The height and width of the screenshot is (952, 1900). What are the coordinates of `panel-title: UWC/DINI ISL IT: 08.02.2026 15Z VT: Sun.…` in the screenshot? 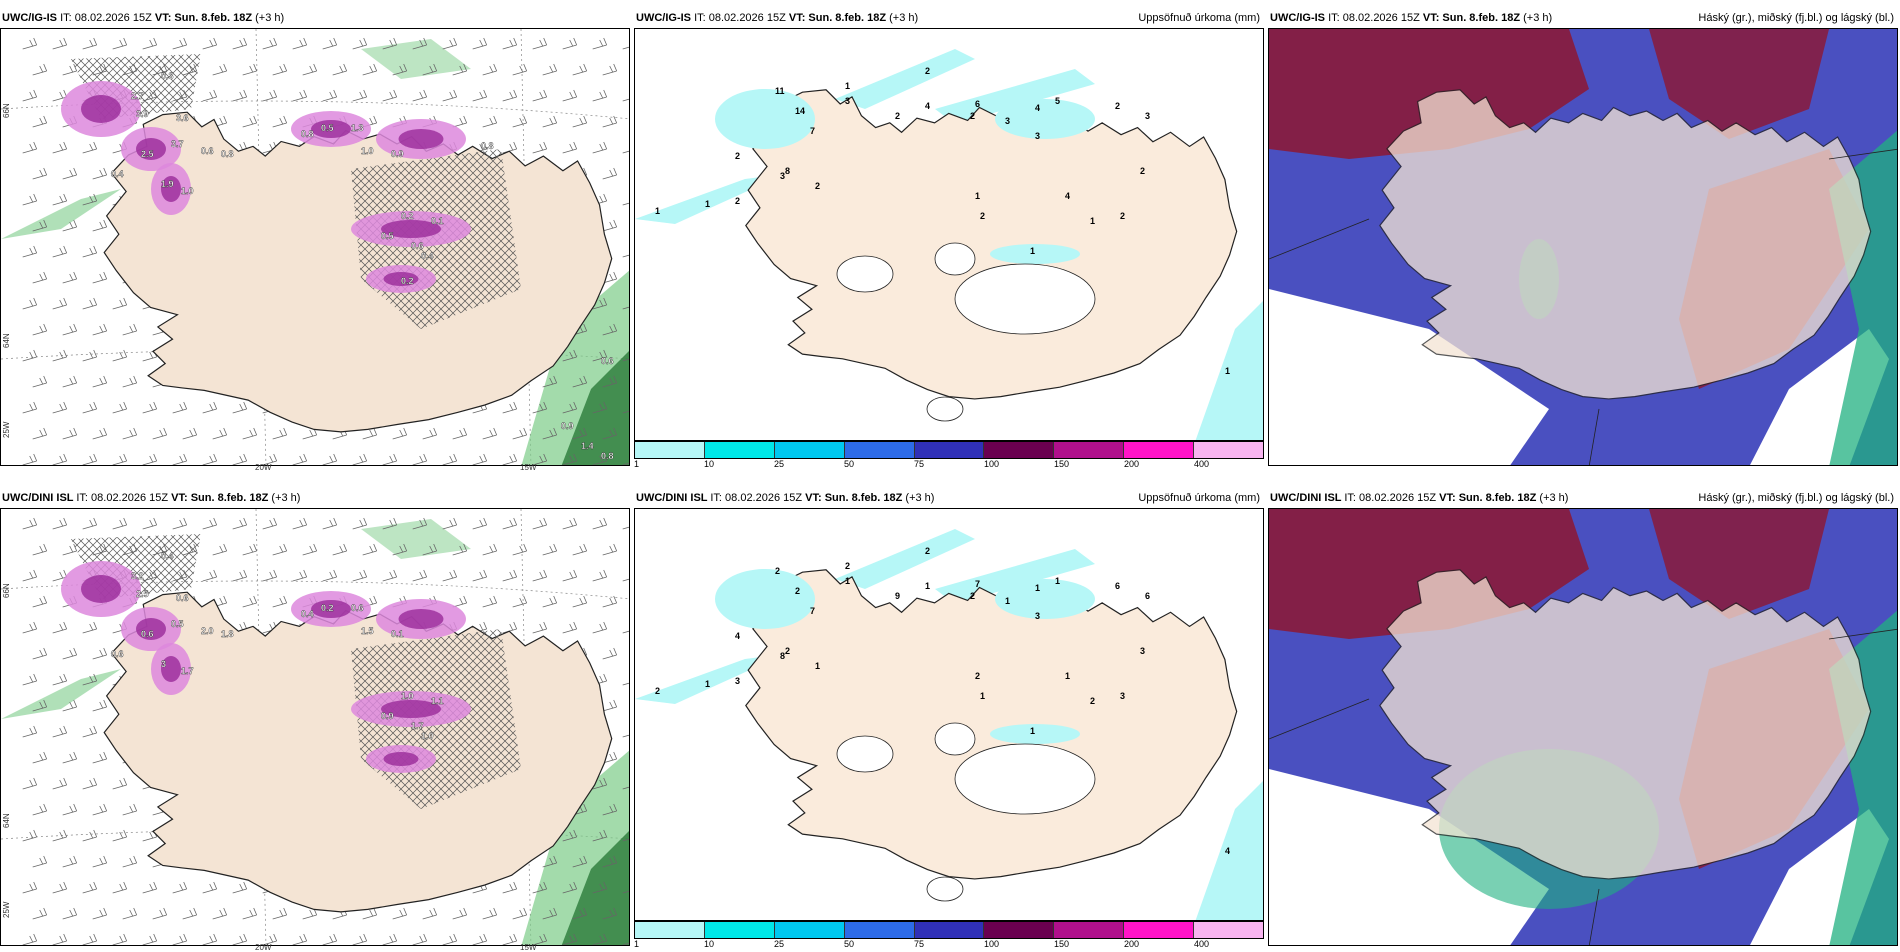 It's located at (1419, 498).